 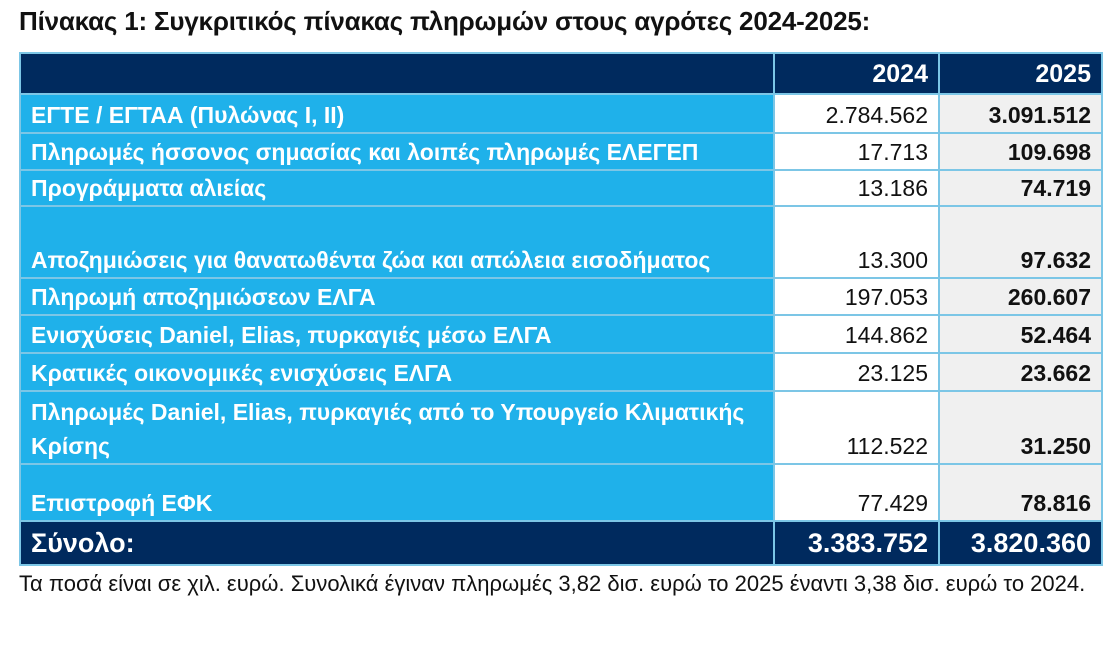 I want to click on value-2024: 13.300, so click(x=856, y=242).